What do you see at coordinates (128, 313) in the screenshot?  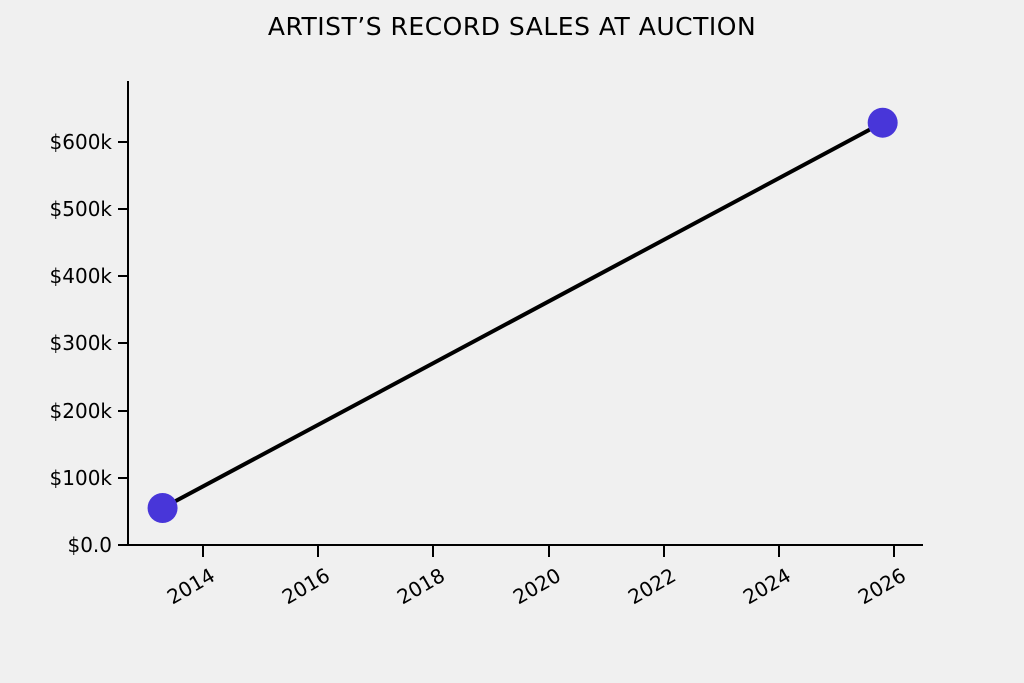 I see `y-axis-spine` at bounding box center [128, 313].